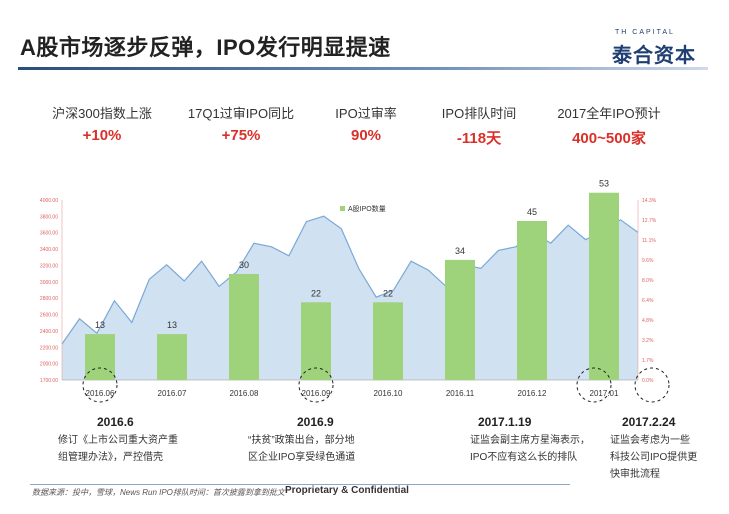 The image size is (729, 514). What do you see at coordinates (654, 56) in the screenshot?
I see `logo: 泰合资本` at bounding box center [654, 56].